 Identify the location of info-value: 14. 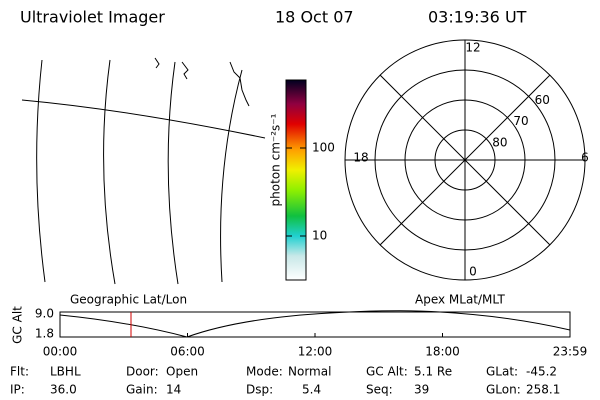
(173, 390).